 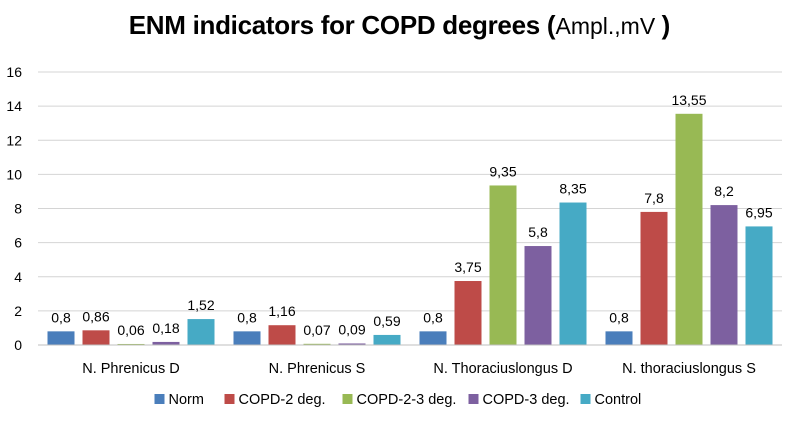 I want to click on bar-value-label: 0,07, so click(x=316, y=330).